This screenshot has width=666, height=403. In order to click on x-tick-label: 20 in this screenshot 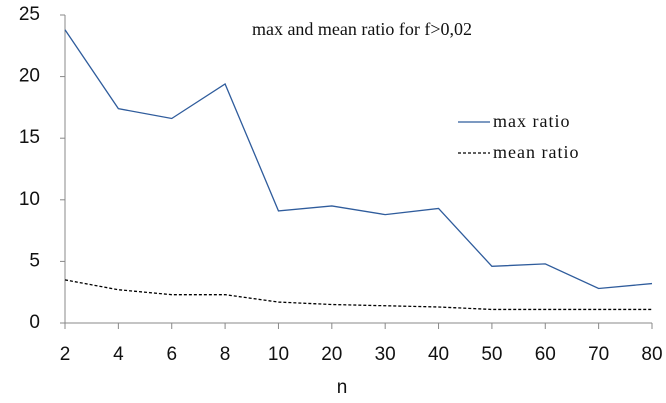, I will do `click(331, 354)`.